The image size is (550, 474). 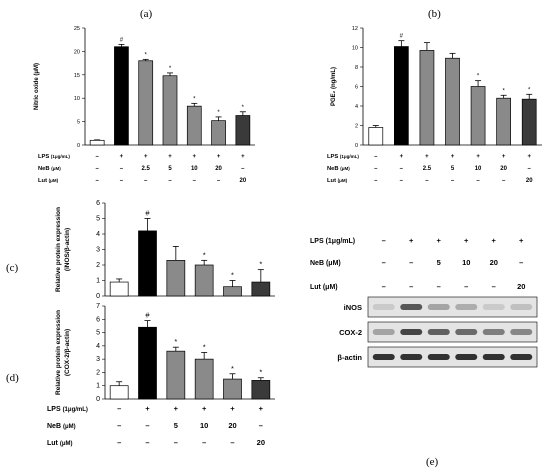 What do you see at coordinates (98, 265) in the screenshot?
I see `chart-c-y-tick-label: 2` at bounding box center [98, 265].